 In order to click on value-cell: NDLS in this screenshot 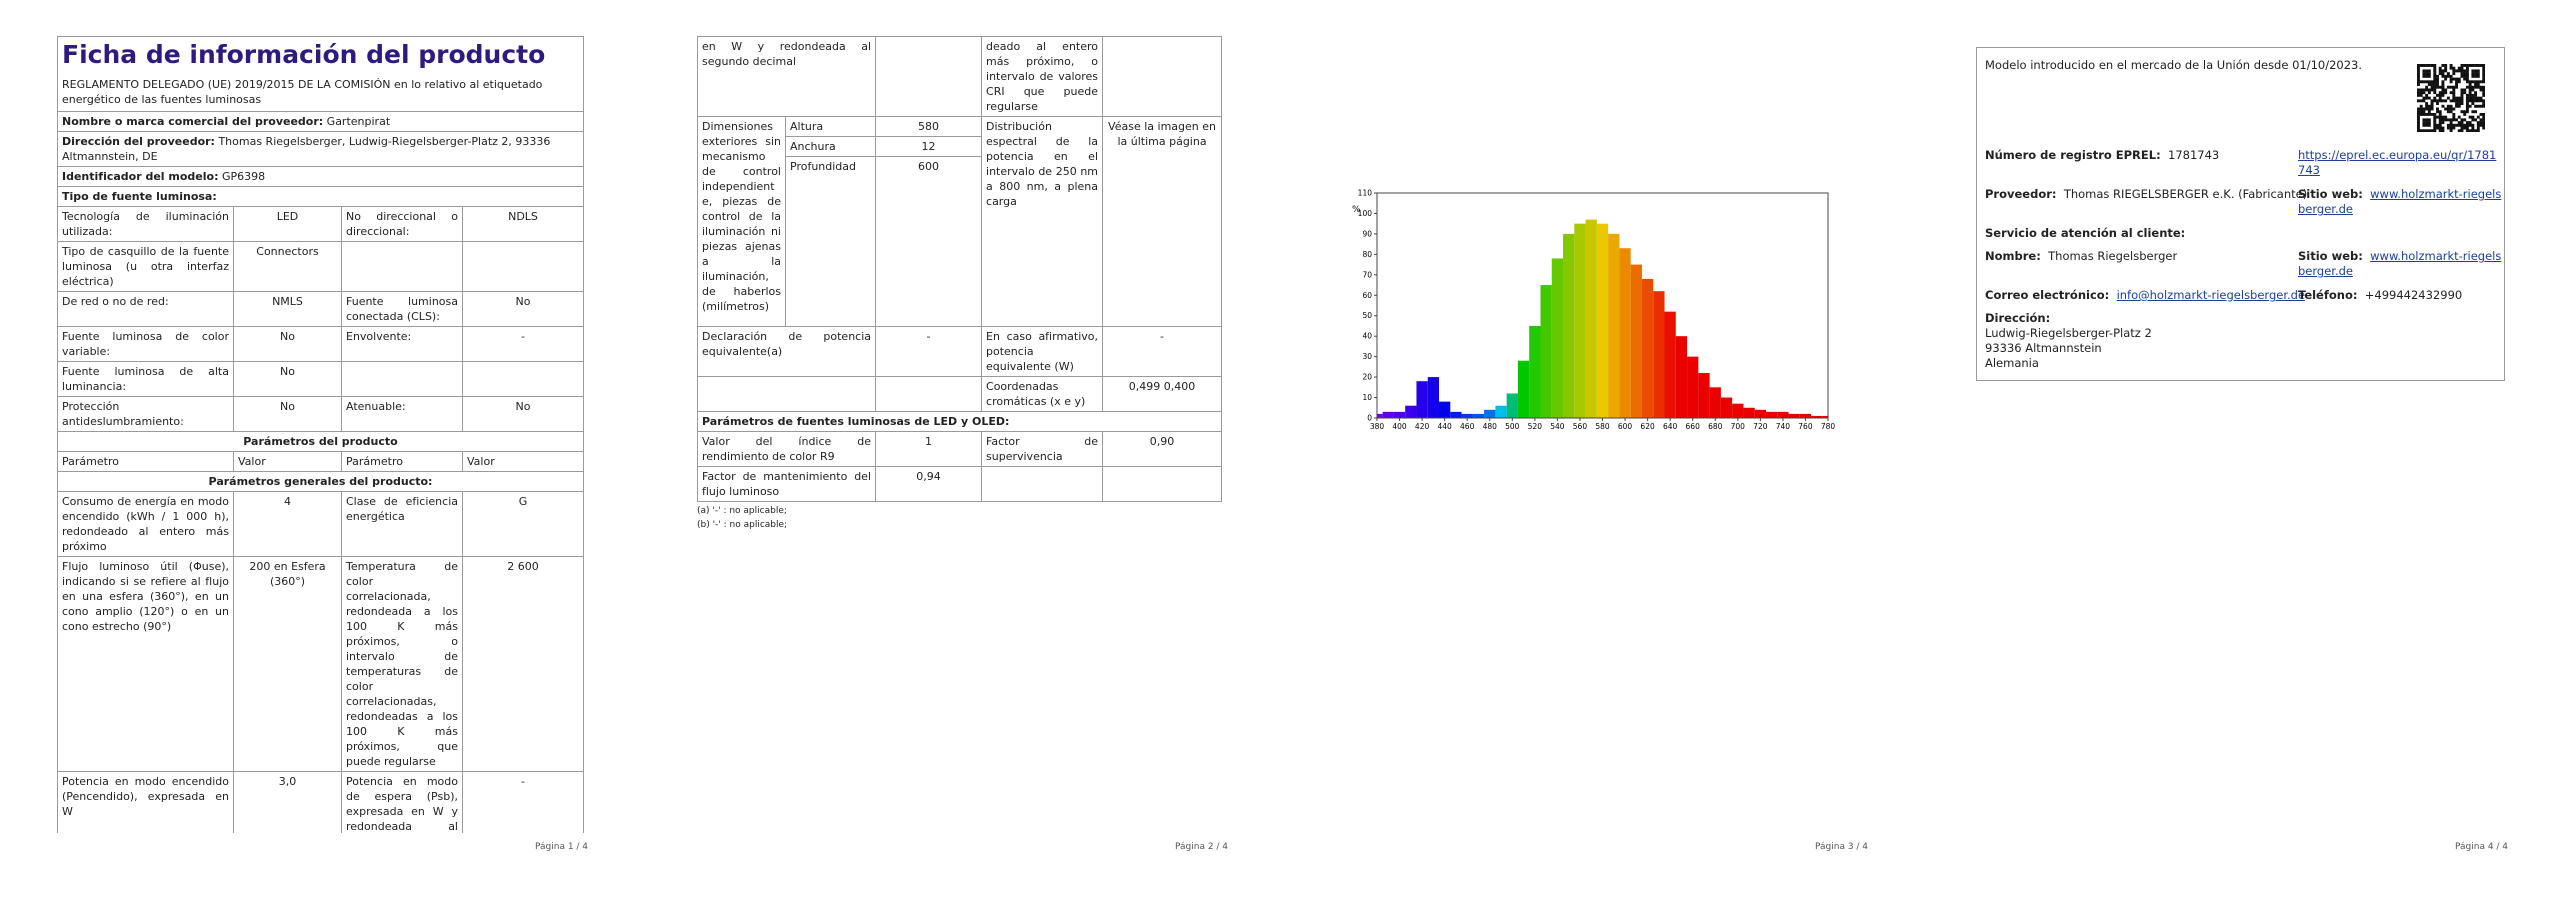, I will do `click(523, 224)`.